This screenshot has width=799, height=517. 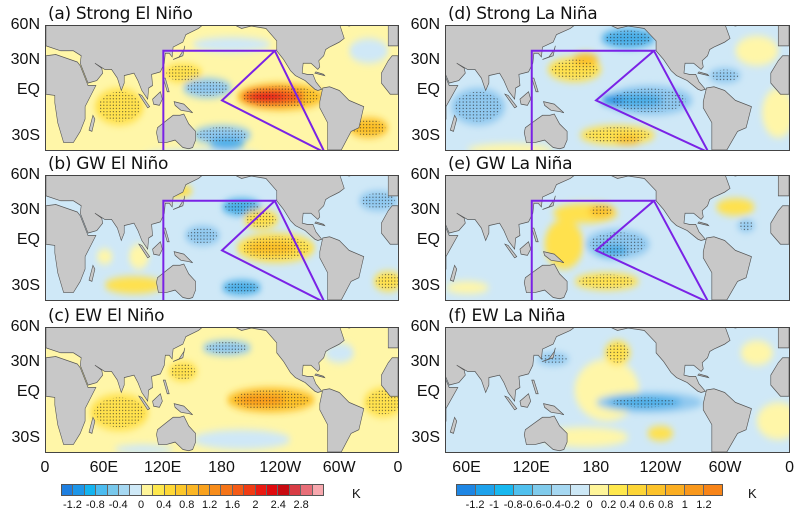 I want to click on colorbar-tick-label: 2, so click(x=255, y=505).